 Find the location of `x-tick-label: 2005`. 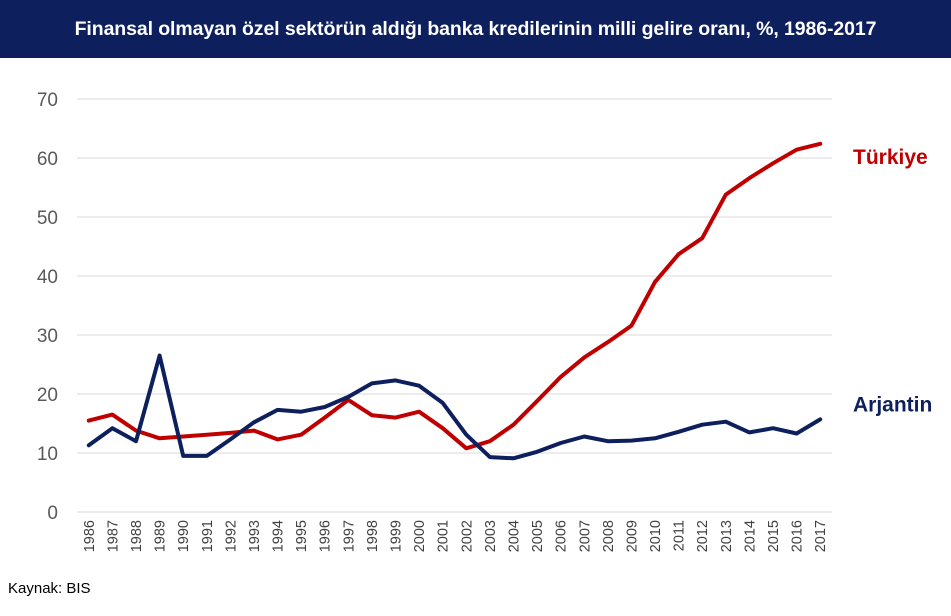

x-tick-label: 2005 is located at coordinates (538, 536).